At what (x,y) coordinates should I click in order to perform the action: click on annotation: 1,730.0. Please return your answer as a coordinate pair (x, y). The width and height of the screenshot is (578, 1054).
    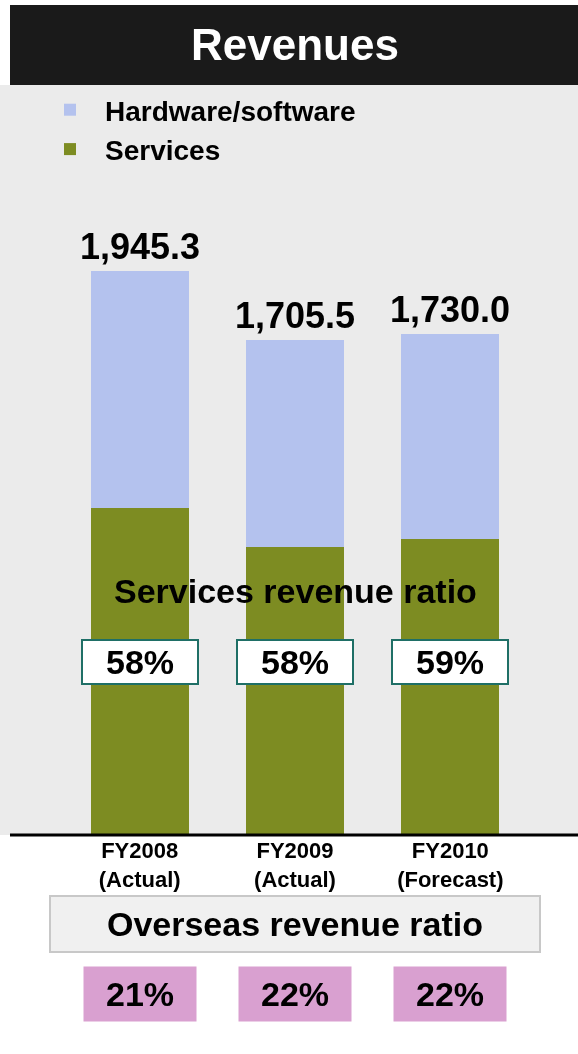
    Looking at the image, I should click on (450, 309).